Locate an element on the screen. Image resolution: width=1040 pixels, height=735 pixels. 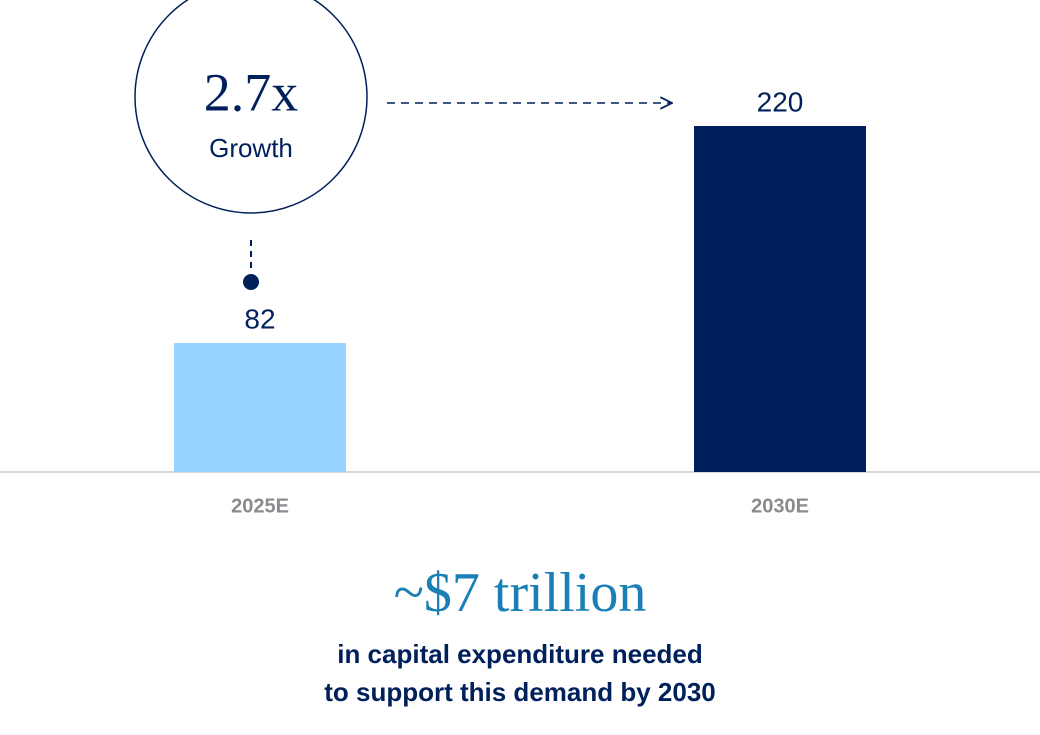
value-label: 82 is located at coordinates (259, 318).